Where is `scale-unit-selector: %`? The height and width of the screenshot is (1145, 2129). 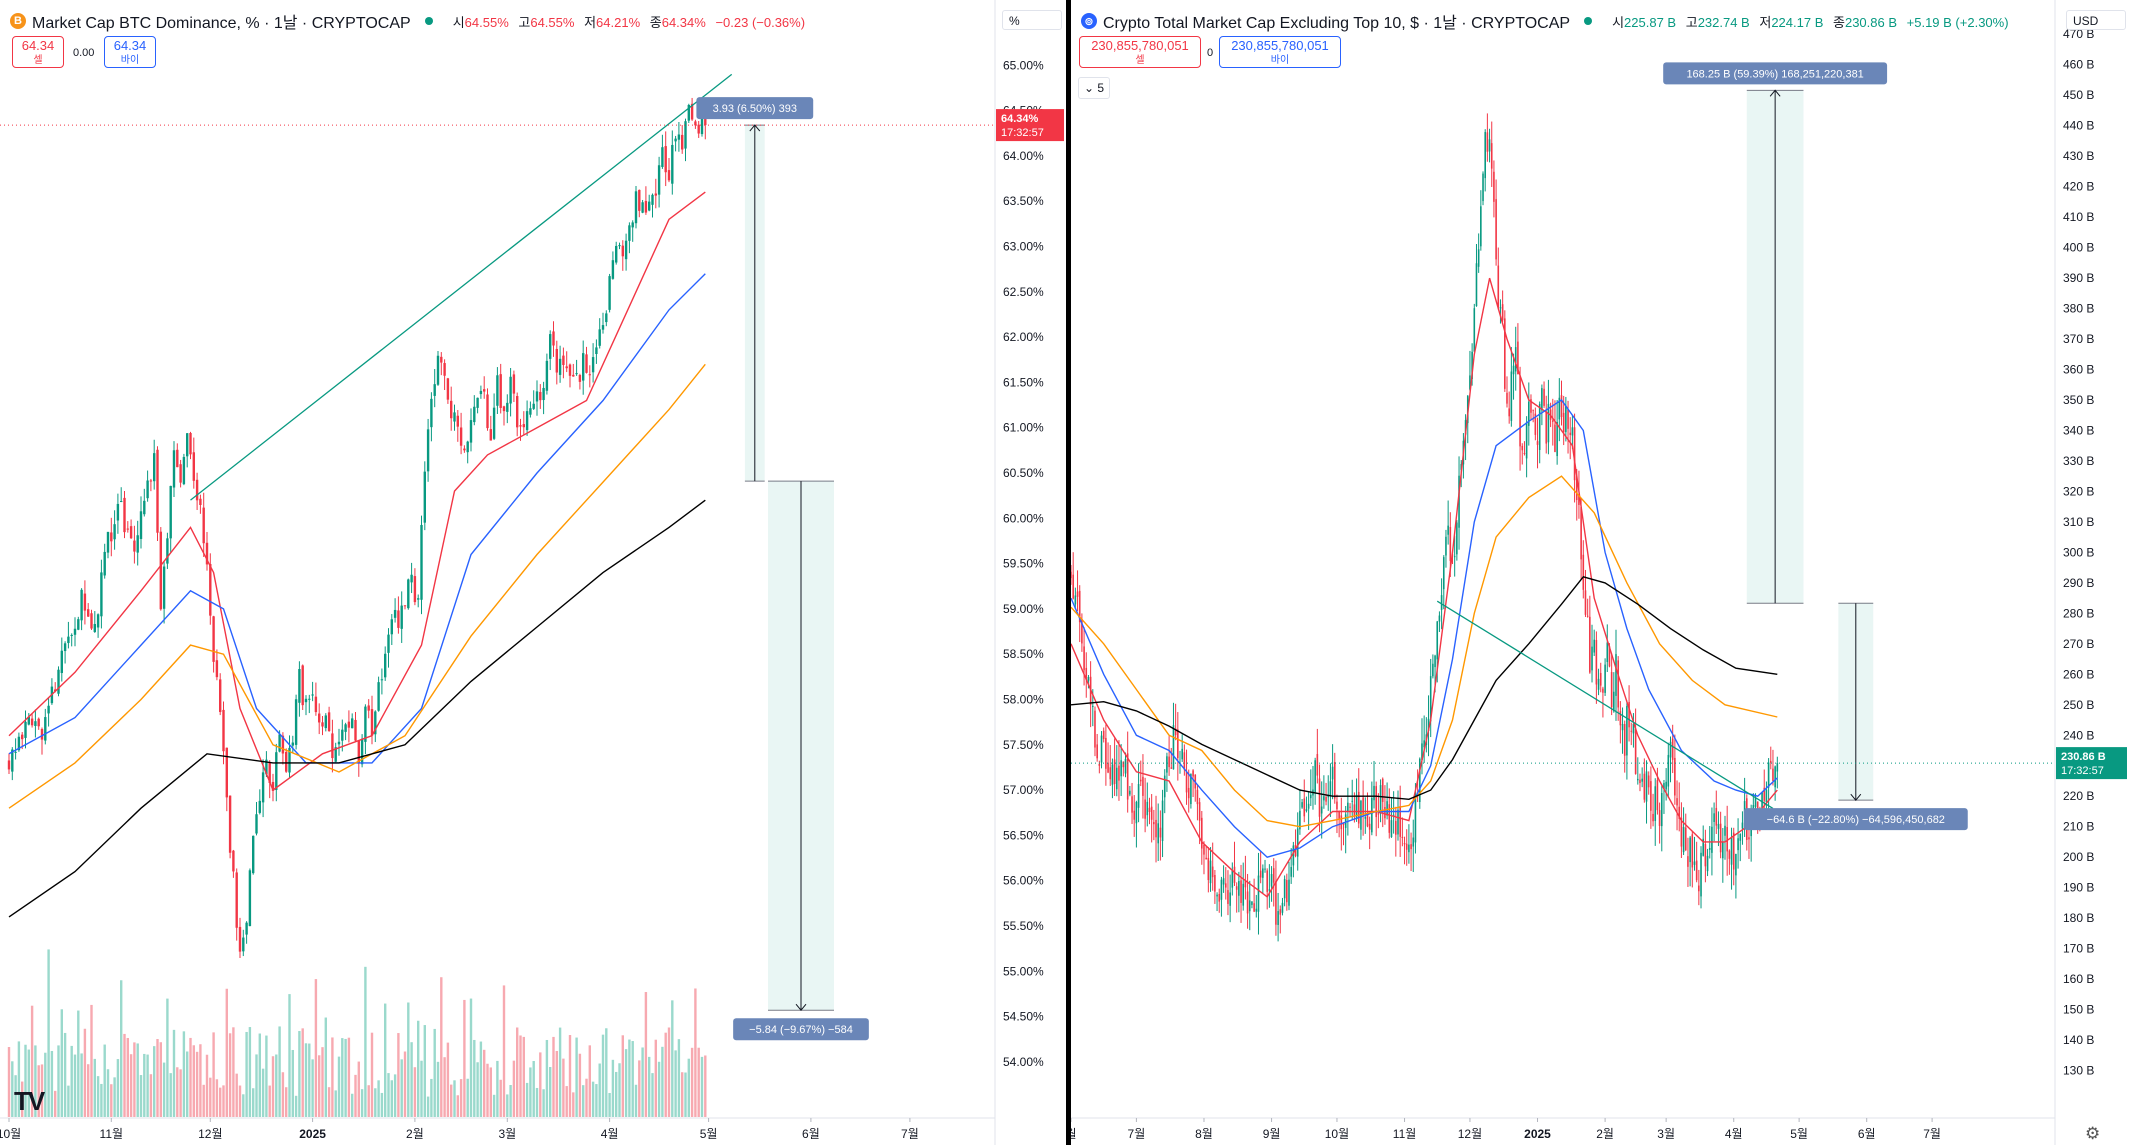 scale-unit-selector: % is located at coordinates (1032, 20).